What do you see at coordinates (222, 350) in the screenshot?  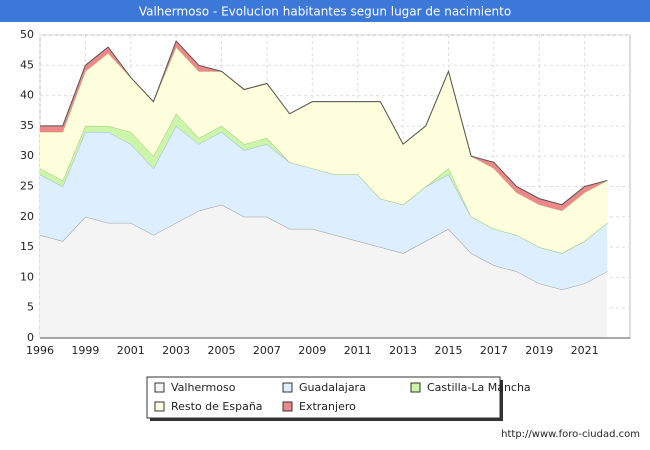 I see `x-tick-label: 2005` at bounding box center [222, 350].